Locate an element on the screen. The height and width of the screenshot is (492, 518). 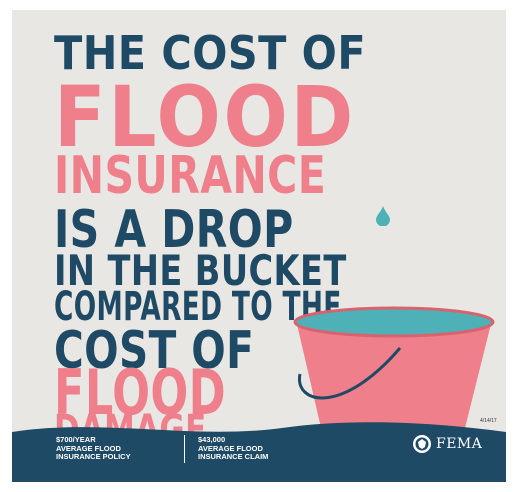
bucket-icon is located at coordinates (394, 369).